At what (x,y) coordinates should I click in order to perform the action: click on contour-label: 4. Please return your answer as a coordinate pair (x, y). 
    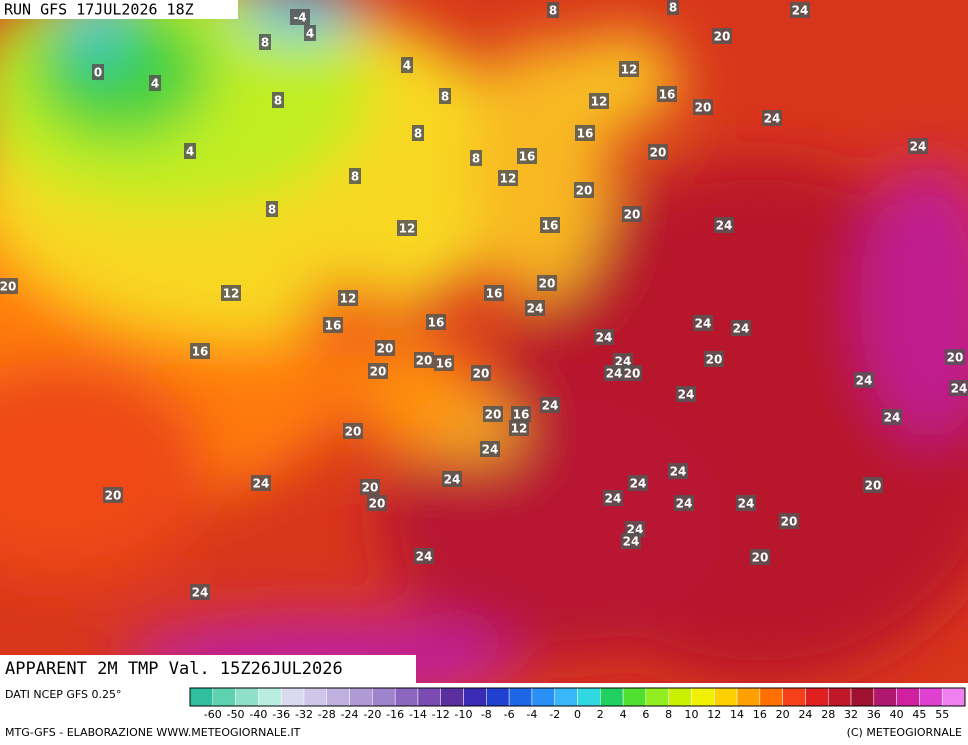
    Looking at the image, I should click on (190, 152).